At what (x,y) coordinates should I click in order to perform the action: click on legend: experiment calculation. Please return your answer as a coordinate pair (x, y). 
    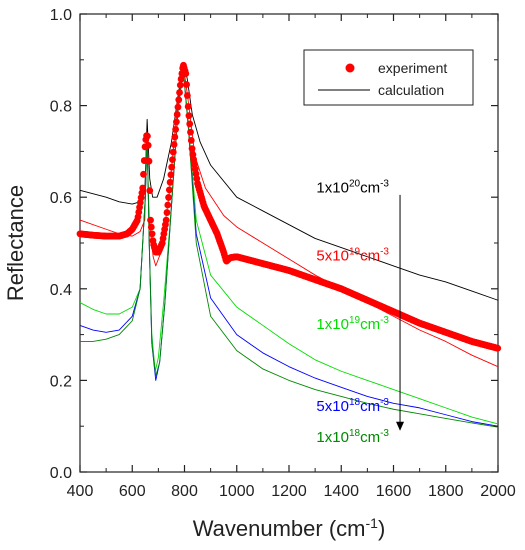
    Looking at the image, I should click on (388, 77).